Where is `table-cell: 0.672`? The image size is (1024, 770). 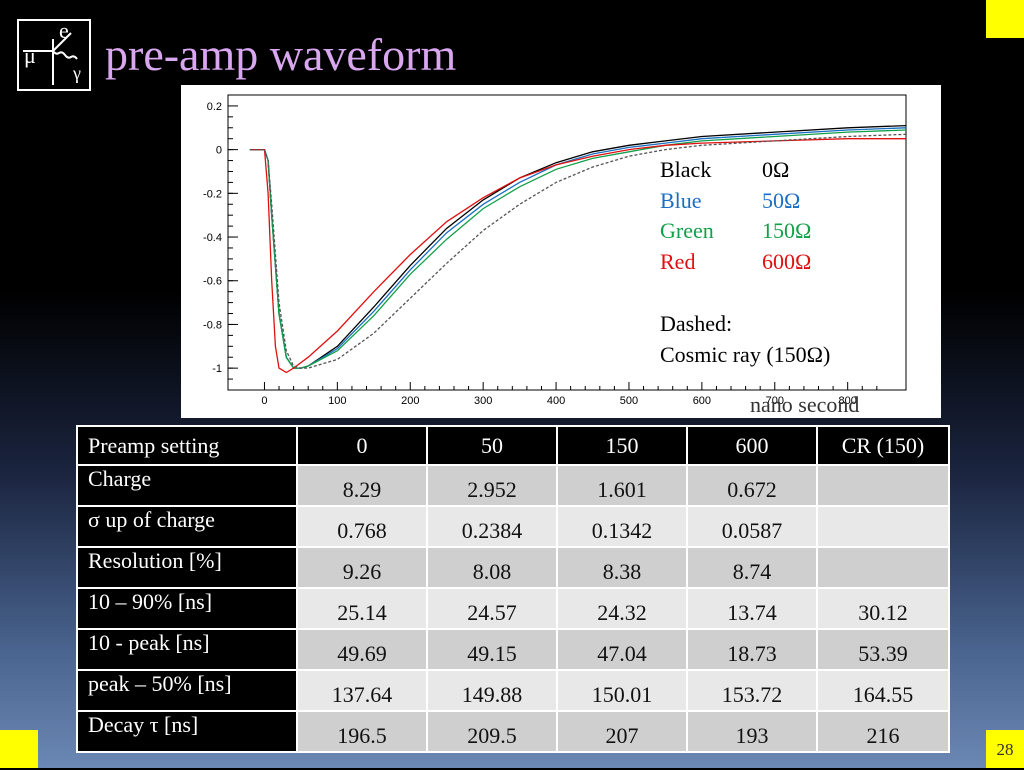
table-cell: 0.672 is located at coordinates (752, 485).